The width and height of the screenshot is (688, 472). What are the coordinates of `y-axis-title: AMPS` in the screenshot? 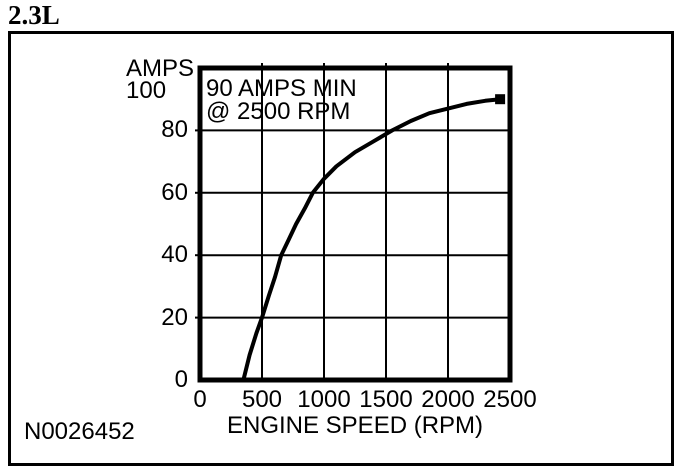 It's located at (160, 68).